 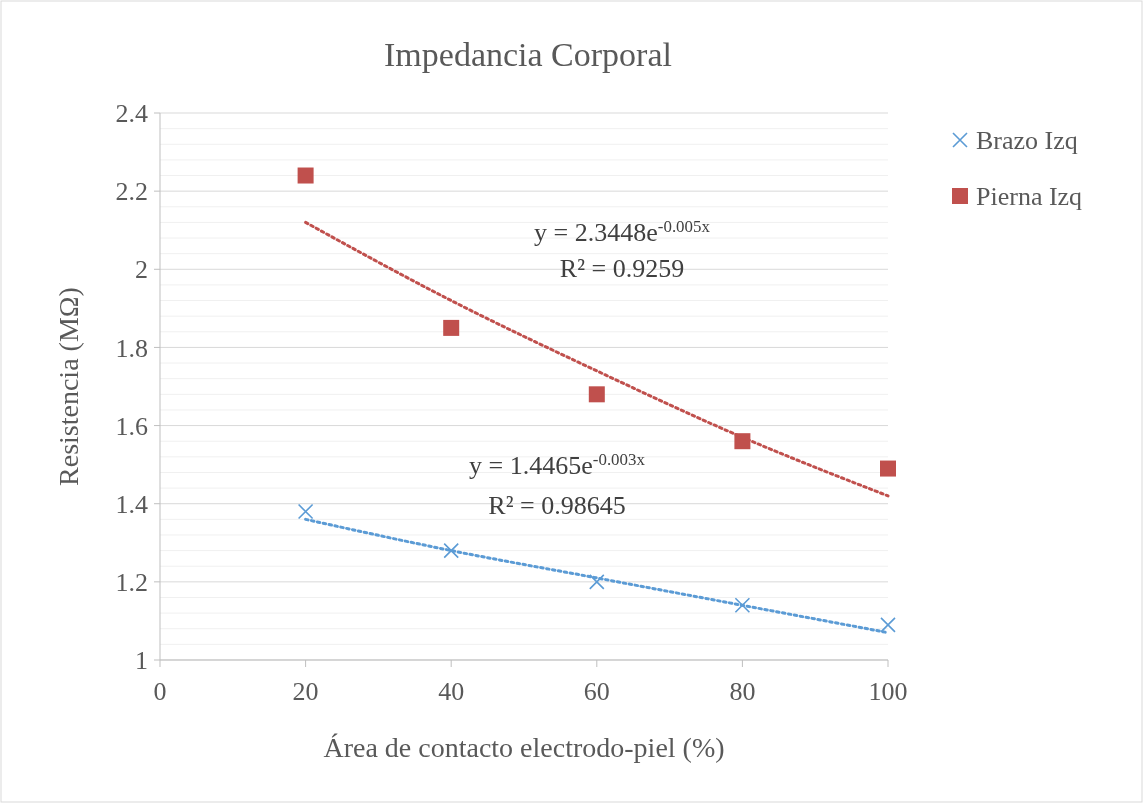 I want to click on annotation: y = 2.3448e$^{-0.005x}$, so click(x=622, y=232).